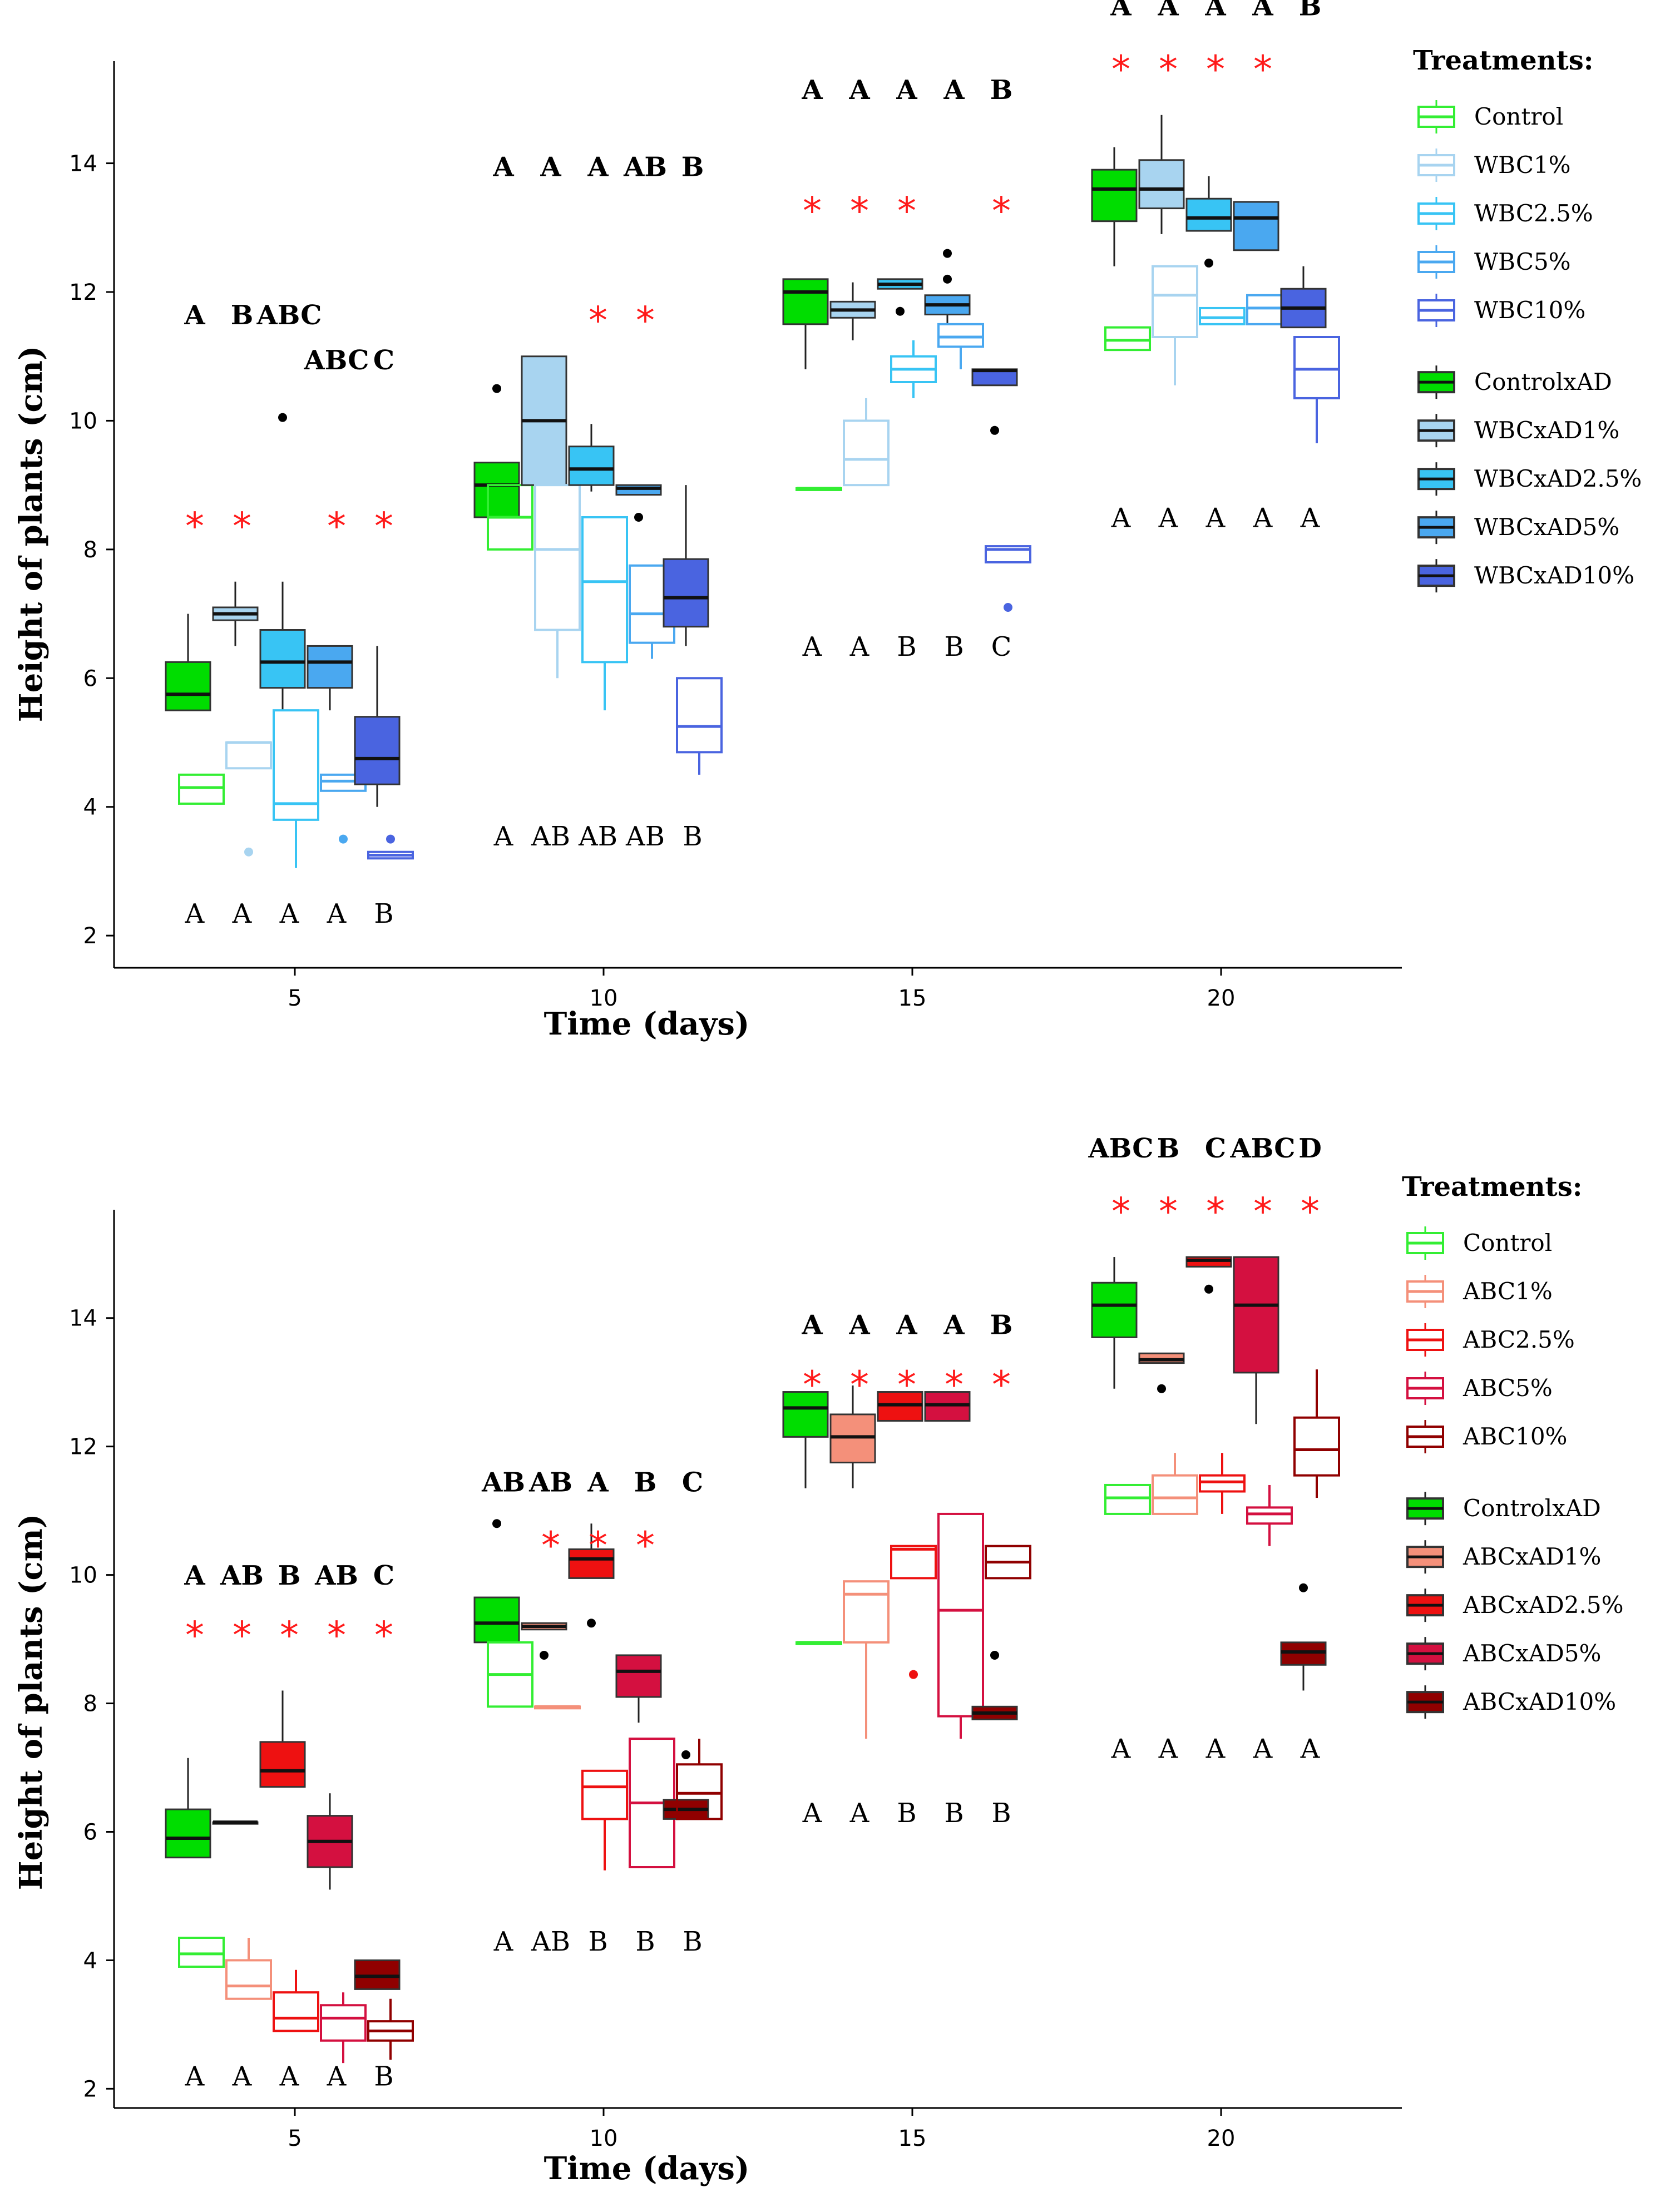  Describe the element at coordinates (83, 164) in the screenshot. I see `top-y-tick-label: 14` at that location.